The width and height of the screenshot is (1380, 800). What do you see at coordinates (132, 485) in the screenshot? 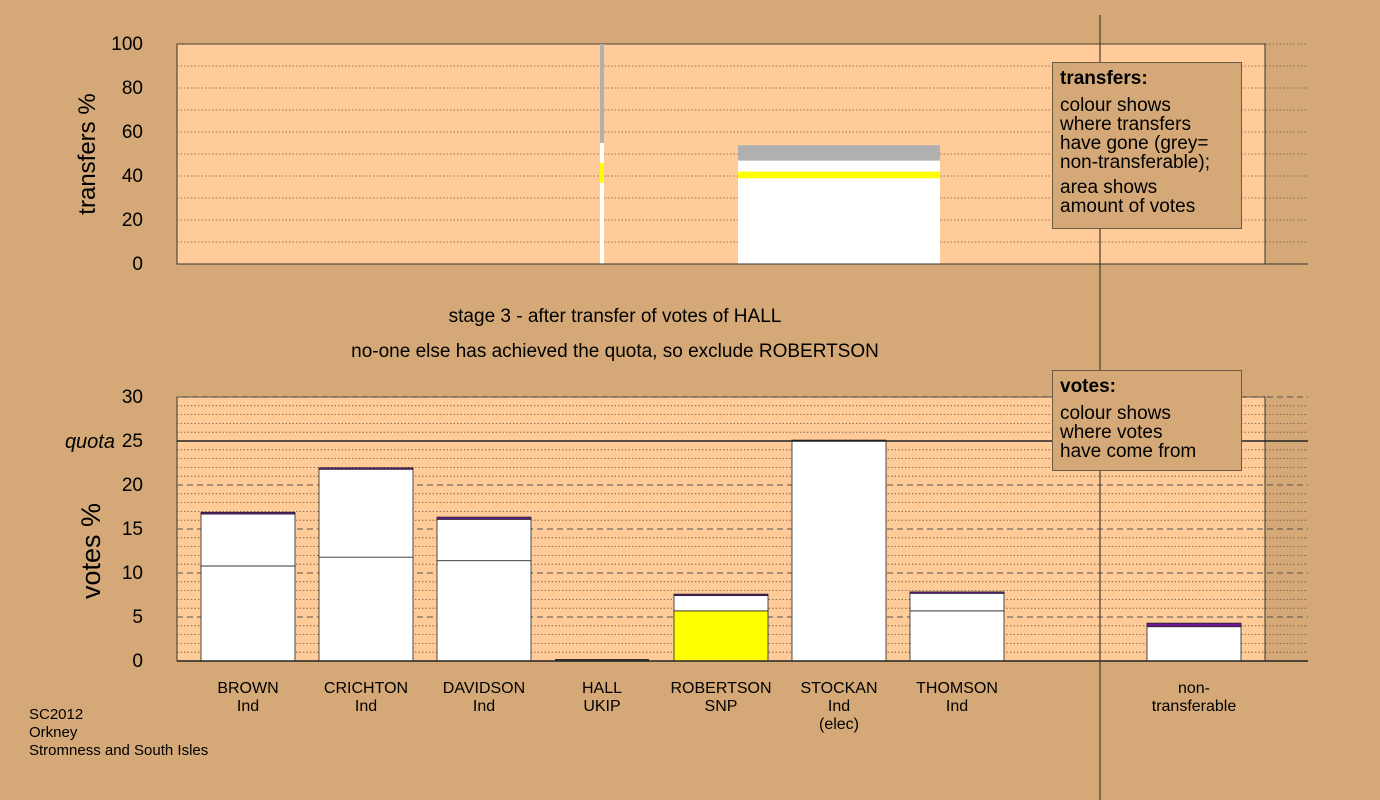
I see `votes-y-tick: 20` at bounding box center [132, 485].